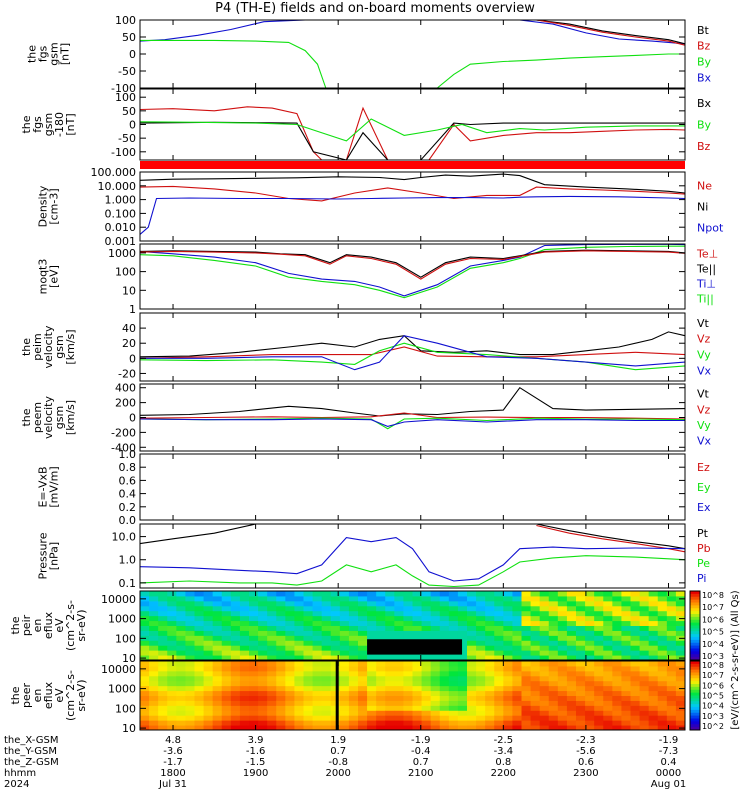 This screenshot has height=800, width=750. I want to click on y-tick-label: 10, so click(129, 290).